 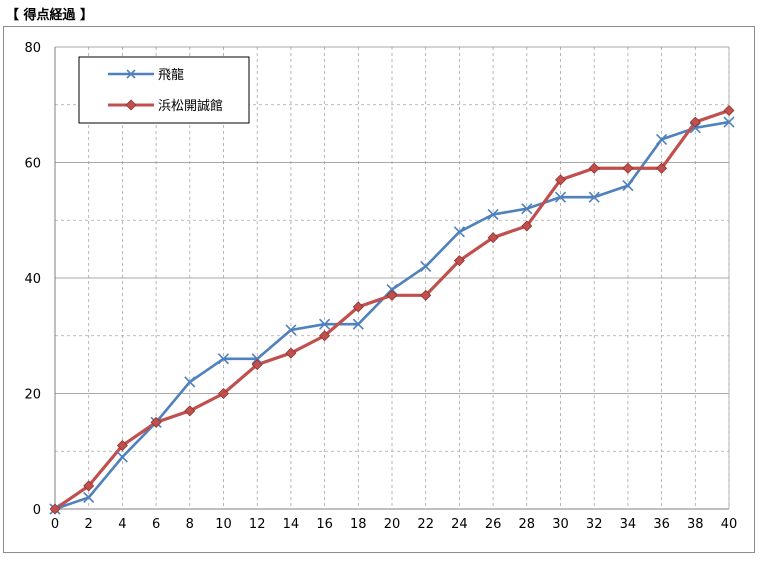 I want to click on x-tick-label-13: 26, so click(x=493, y=524).